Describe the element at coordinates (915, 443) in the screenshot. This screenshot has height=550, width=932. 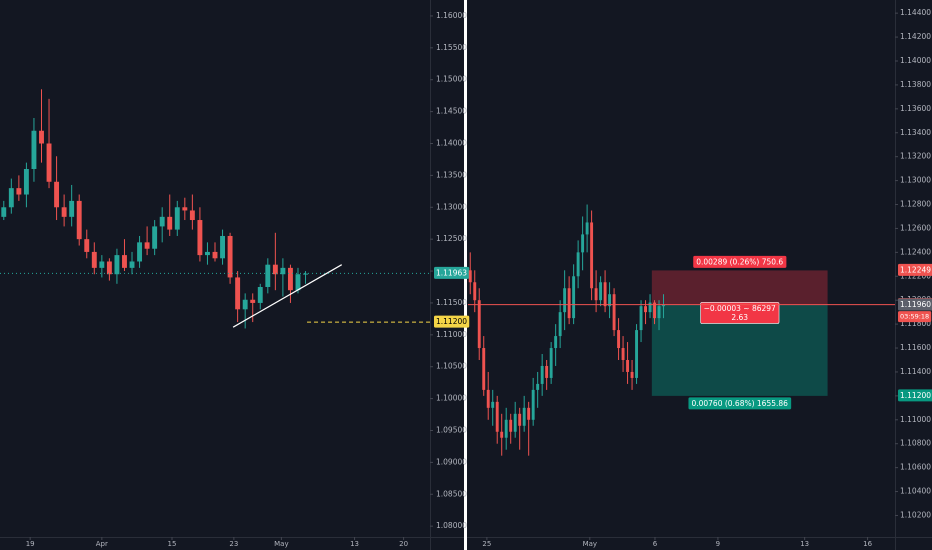
I see `y-tick-label: 1.10800` at that location.